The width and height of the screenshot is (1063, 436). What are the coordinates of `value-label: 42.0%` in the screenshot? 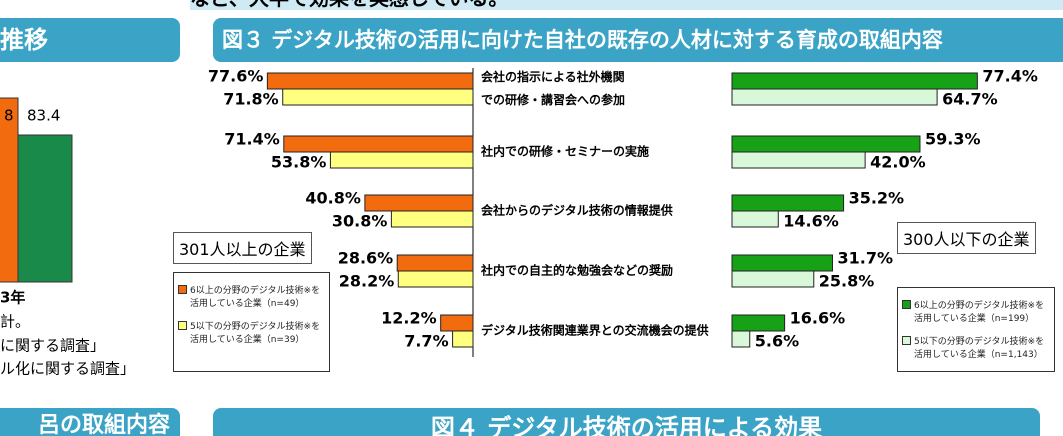 It's located at (898, 162).